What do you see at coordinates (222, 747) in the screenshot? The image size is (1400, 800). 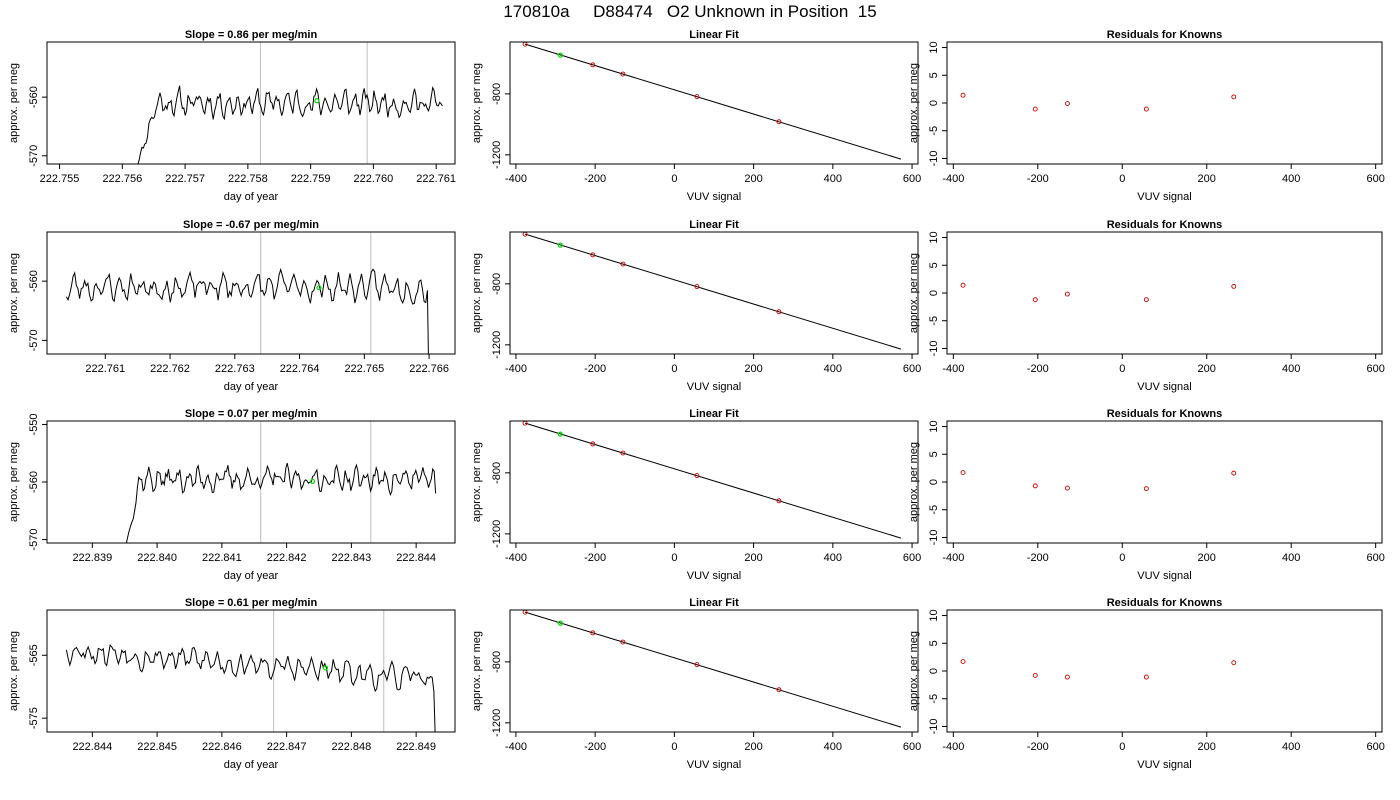 I see `x-tick-label: 222.846` at bounding box center [222, 747].